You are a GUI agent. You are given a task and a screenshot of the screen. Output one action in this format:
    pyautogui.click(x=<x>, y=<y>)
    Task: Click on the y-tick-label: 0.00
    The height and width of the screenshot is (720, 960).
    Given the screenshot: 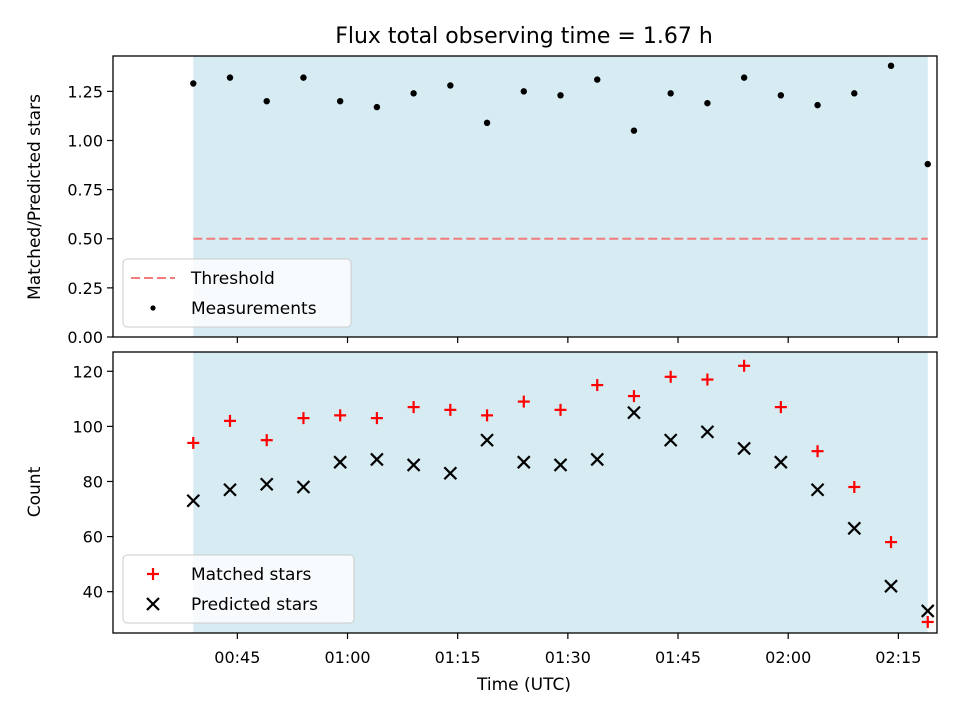 What is the action you would take?
    pyautogui.click(x=85, y=337)
    